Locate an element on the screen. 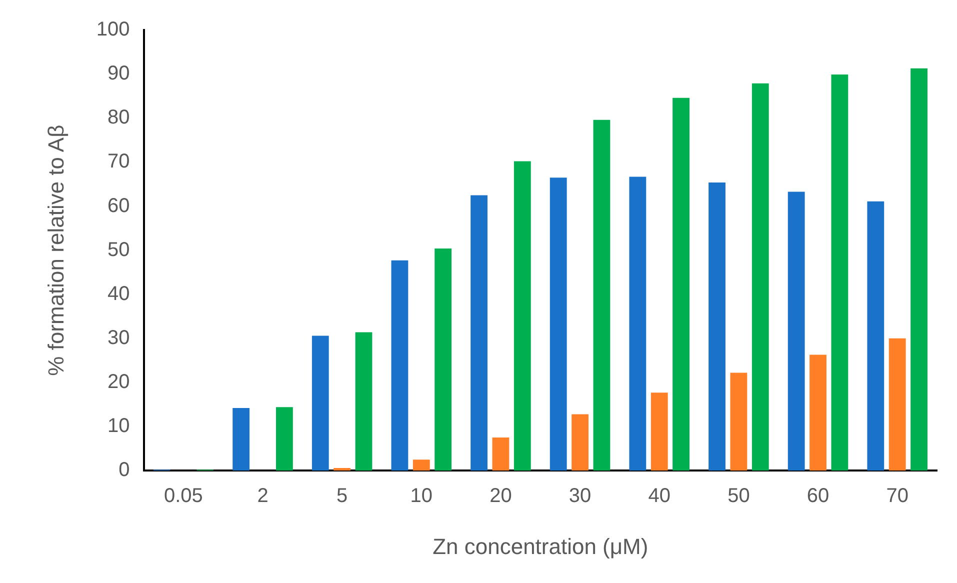 The image size is (957, 583). y-tick-label: 0 is located at coordinates (124, 470).